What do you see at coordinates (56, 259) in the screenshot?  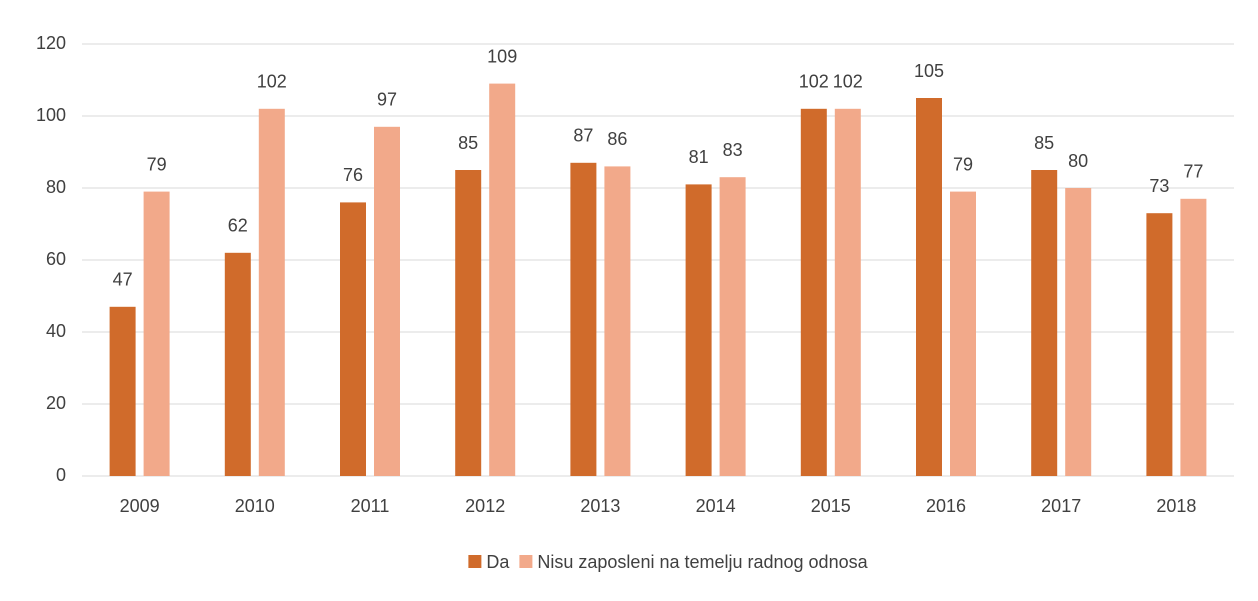 I see `y-tick-label: 60` at bounding box center [56, 259].